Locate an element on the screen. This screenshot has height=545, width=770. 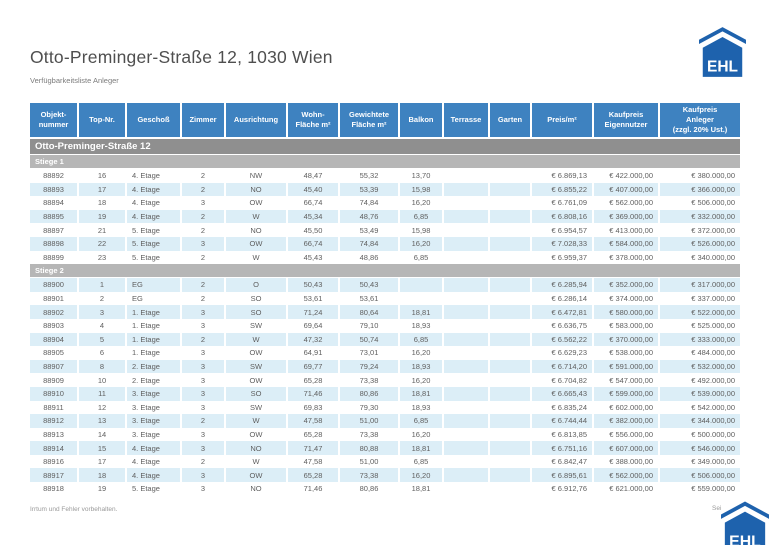
table-cell: € 6.869,13 is located at coordinates (561, 175).